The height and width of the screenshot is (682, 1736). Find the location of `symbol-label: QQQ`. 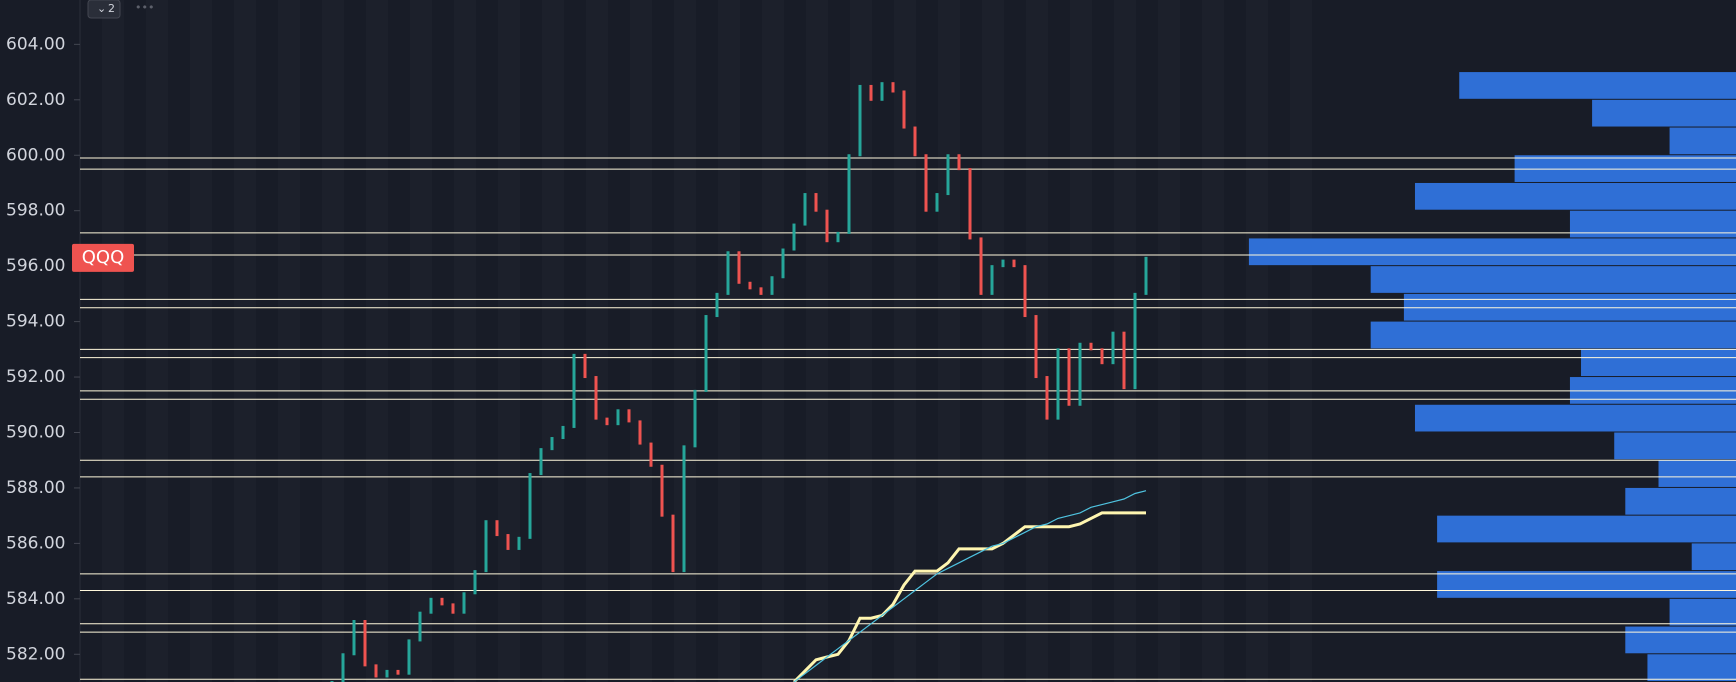

symbol-label: QQQ is located at coordinates (103, 257).